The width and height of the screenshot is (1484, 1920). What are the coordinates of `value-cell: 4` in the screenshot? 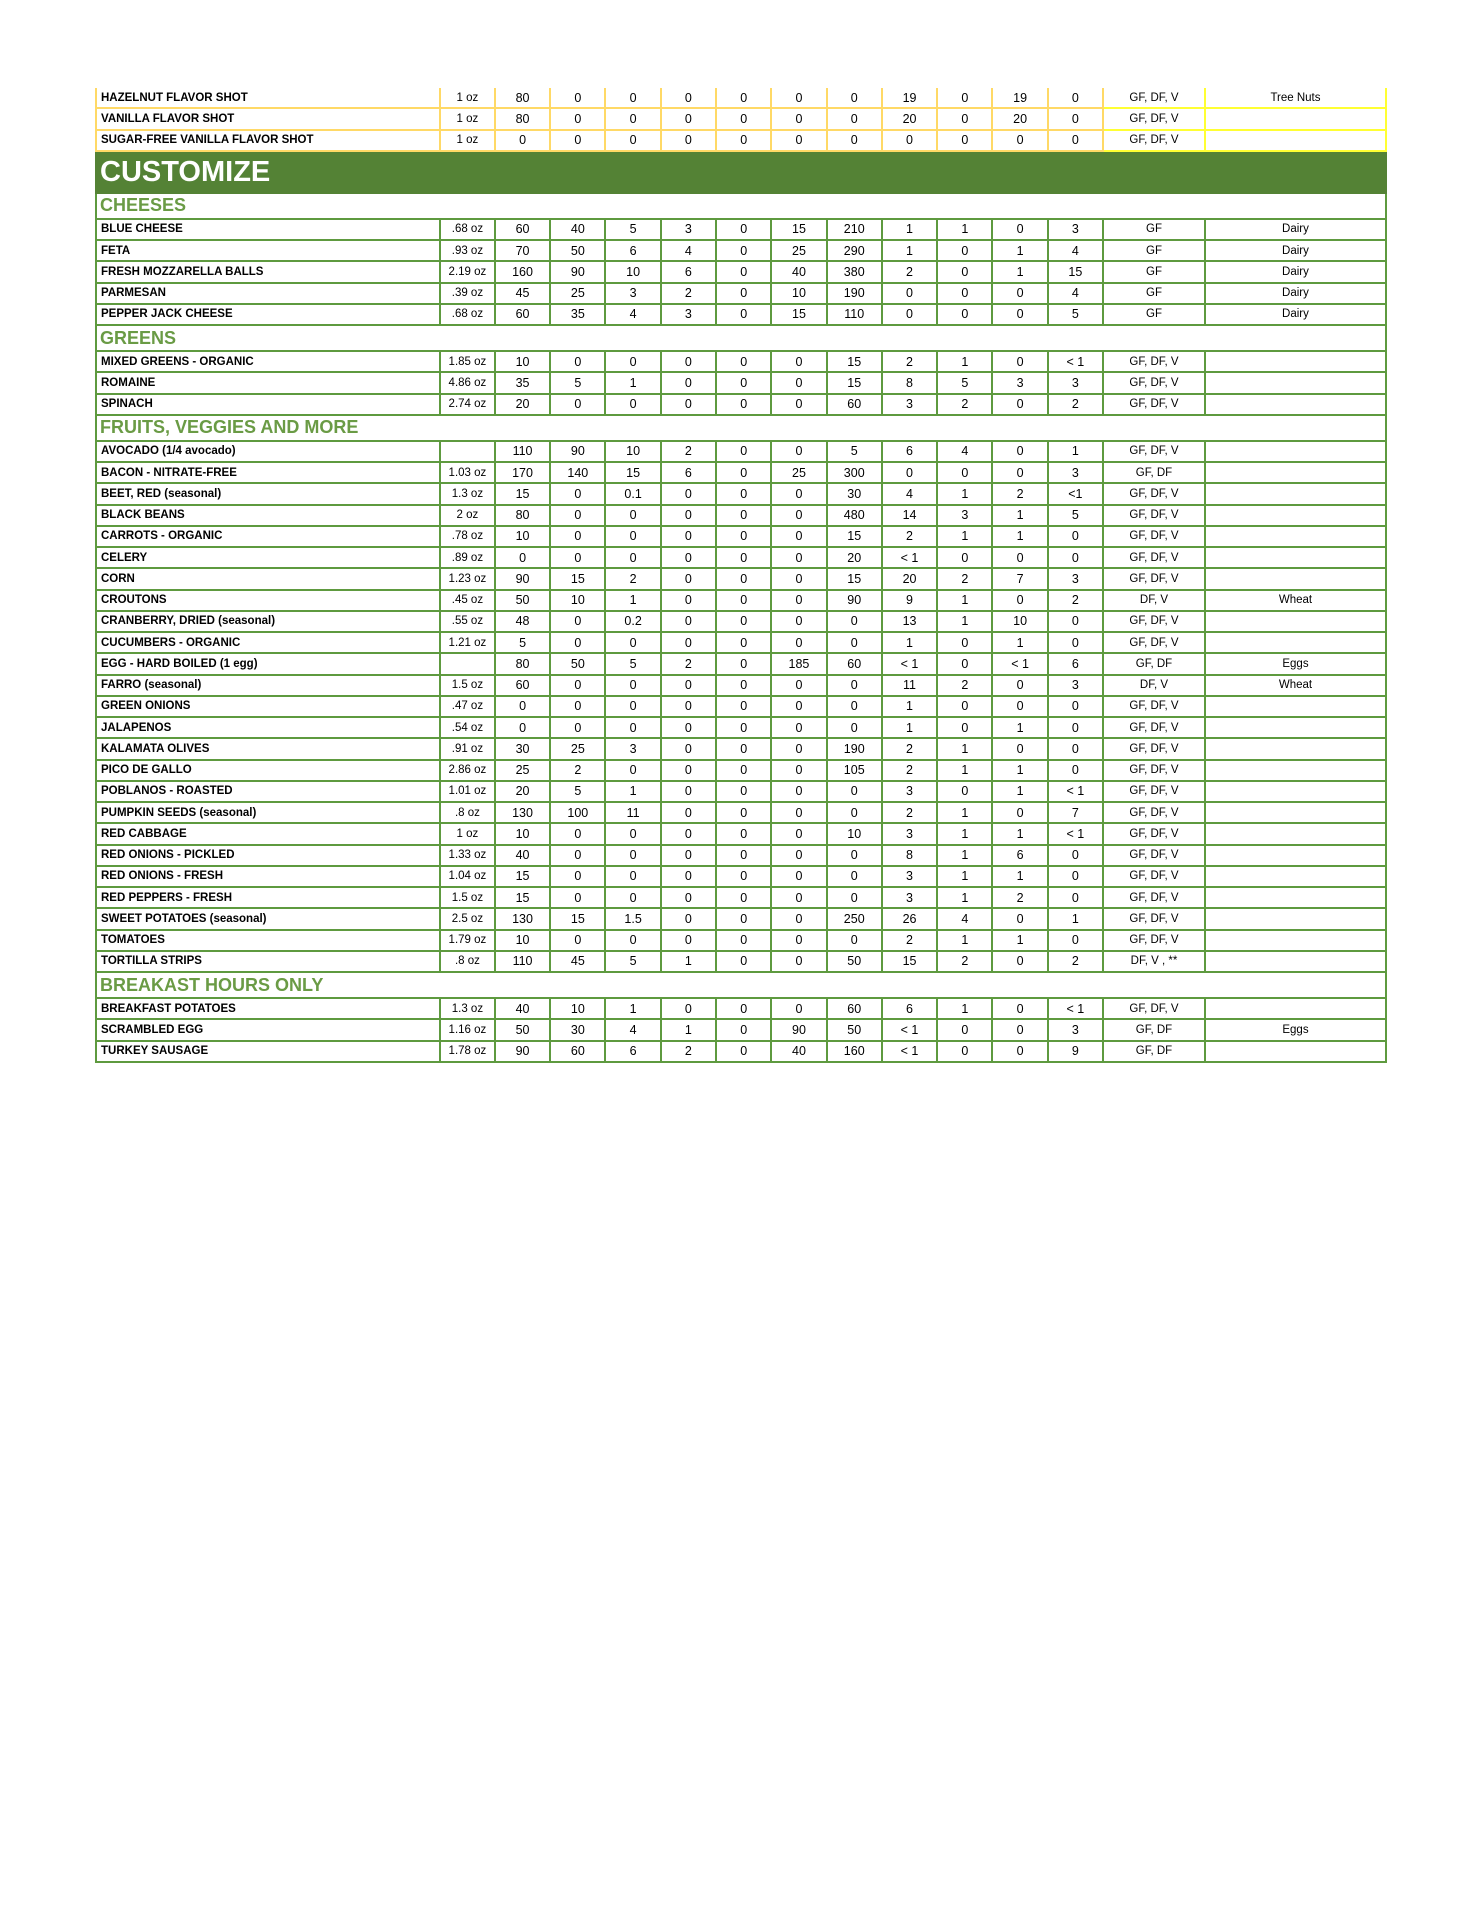 It's located at (910, 495).